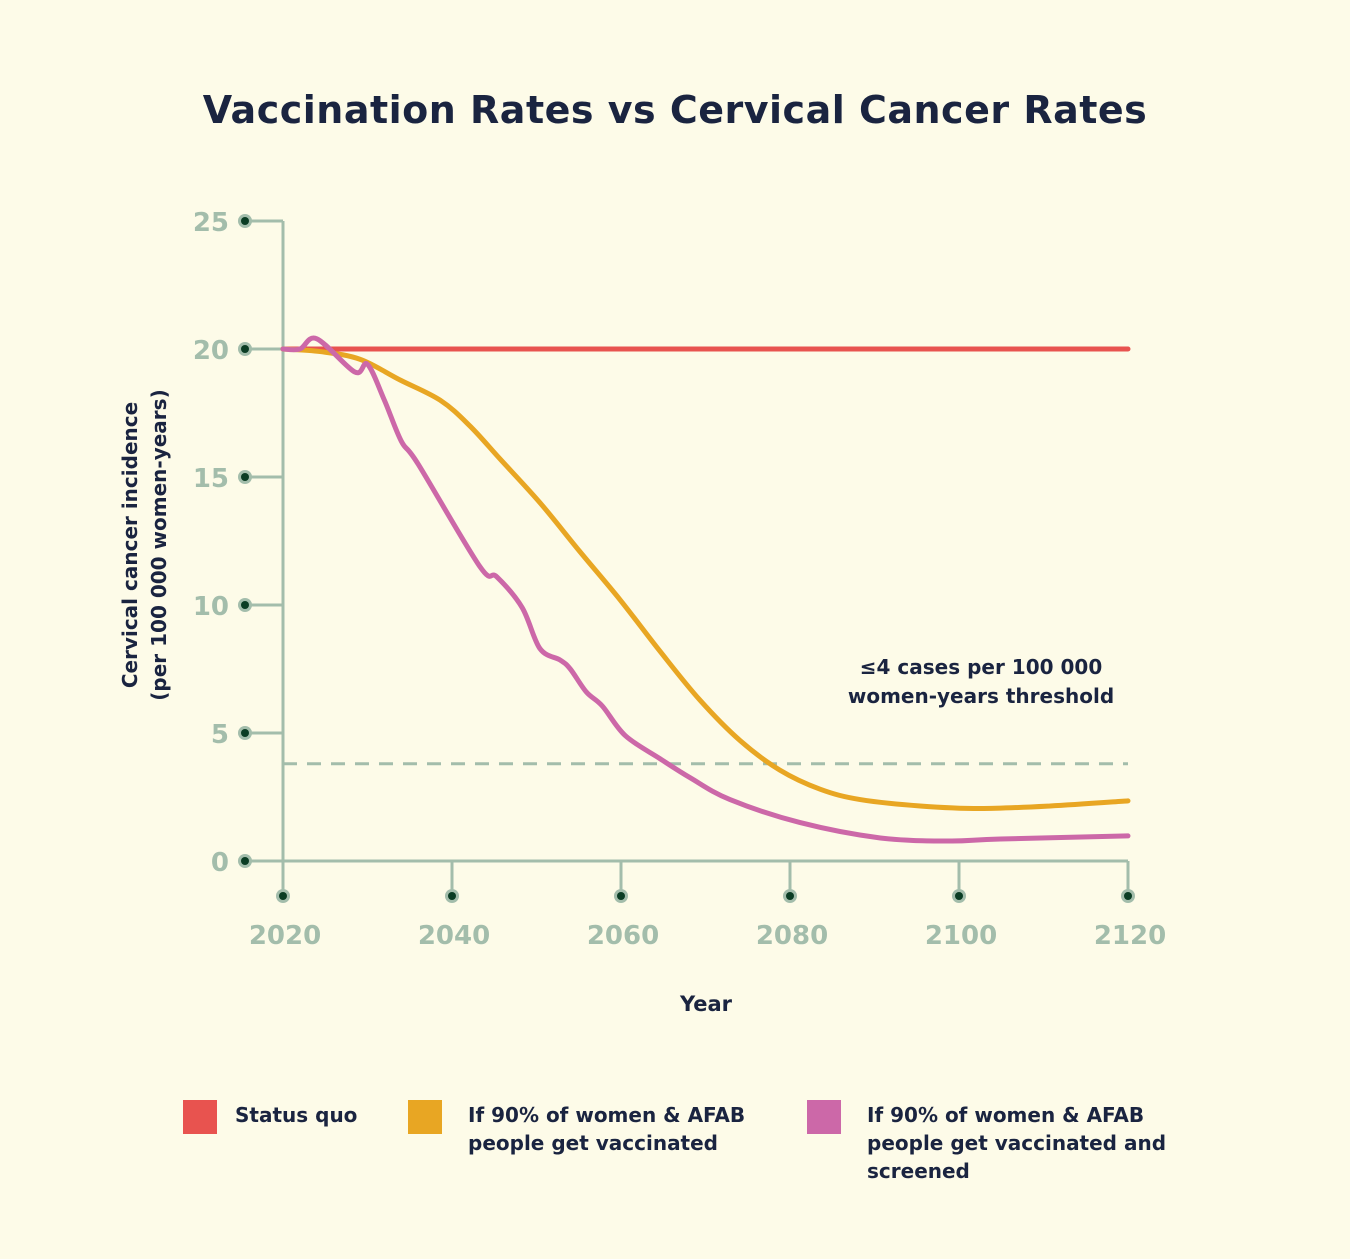 This screenshot has width=1350, height=1259. Describe the element at coordinates (211, 223) in the screenshot. I see `y-tick-label: 25` at that location.